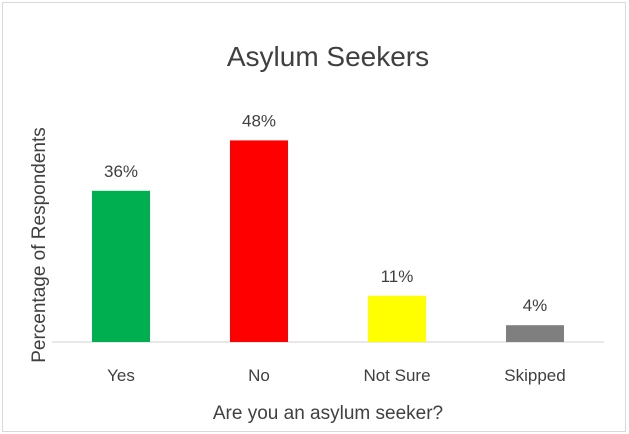 This screenshot has width=629, height=434. Describe the element at coordinates (535, 305) in the screenshot. I see `data-label-skipped: 4%` at that location.